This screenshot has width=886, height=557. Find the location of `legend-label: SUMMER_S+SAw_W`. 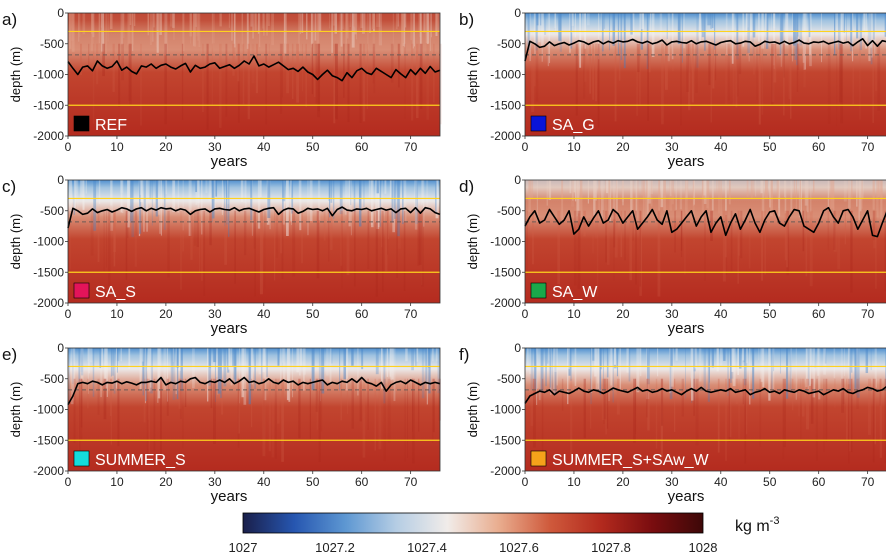

legend-label: SUMMER_S+SAw_W is located at coordinates (631, 460).